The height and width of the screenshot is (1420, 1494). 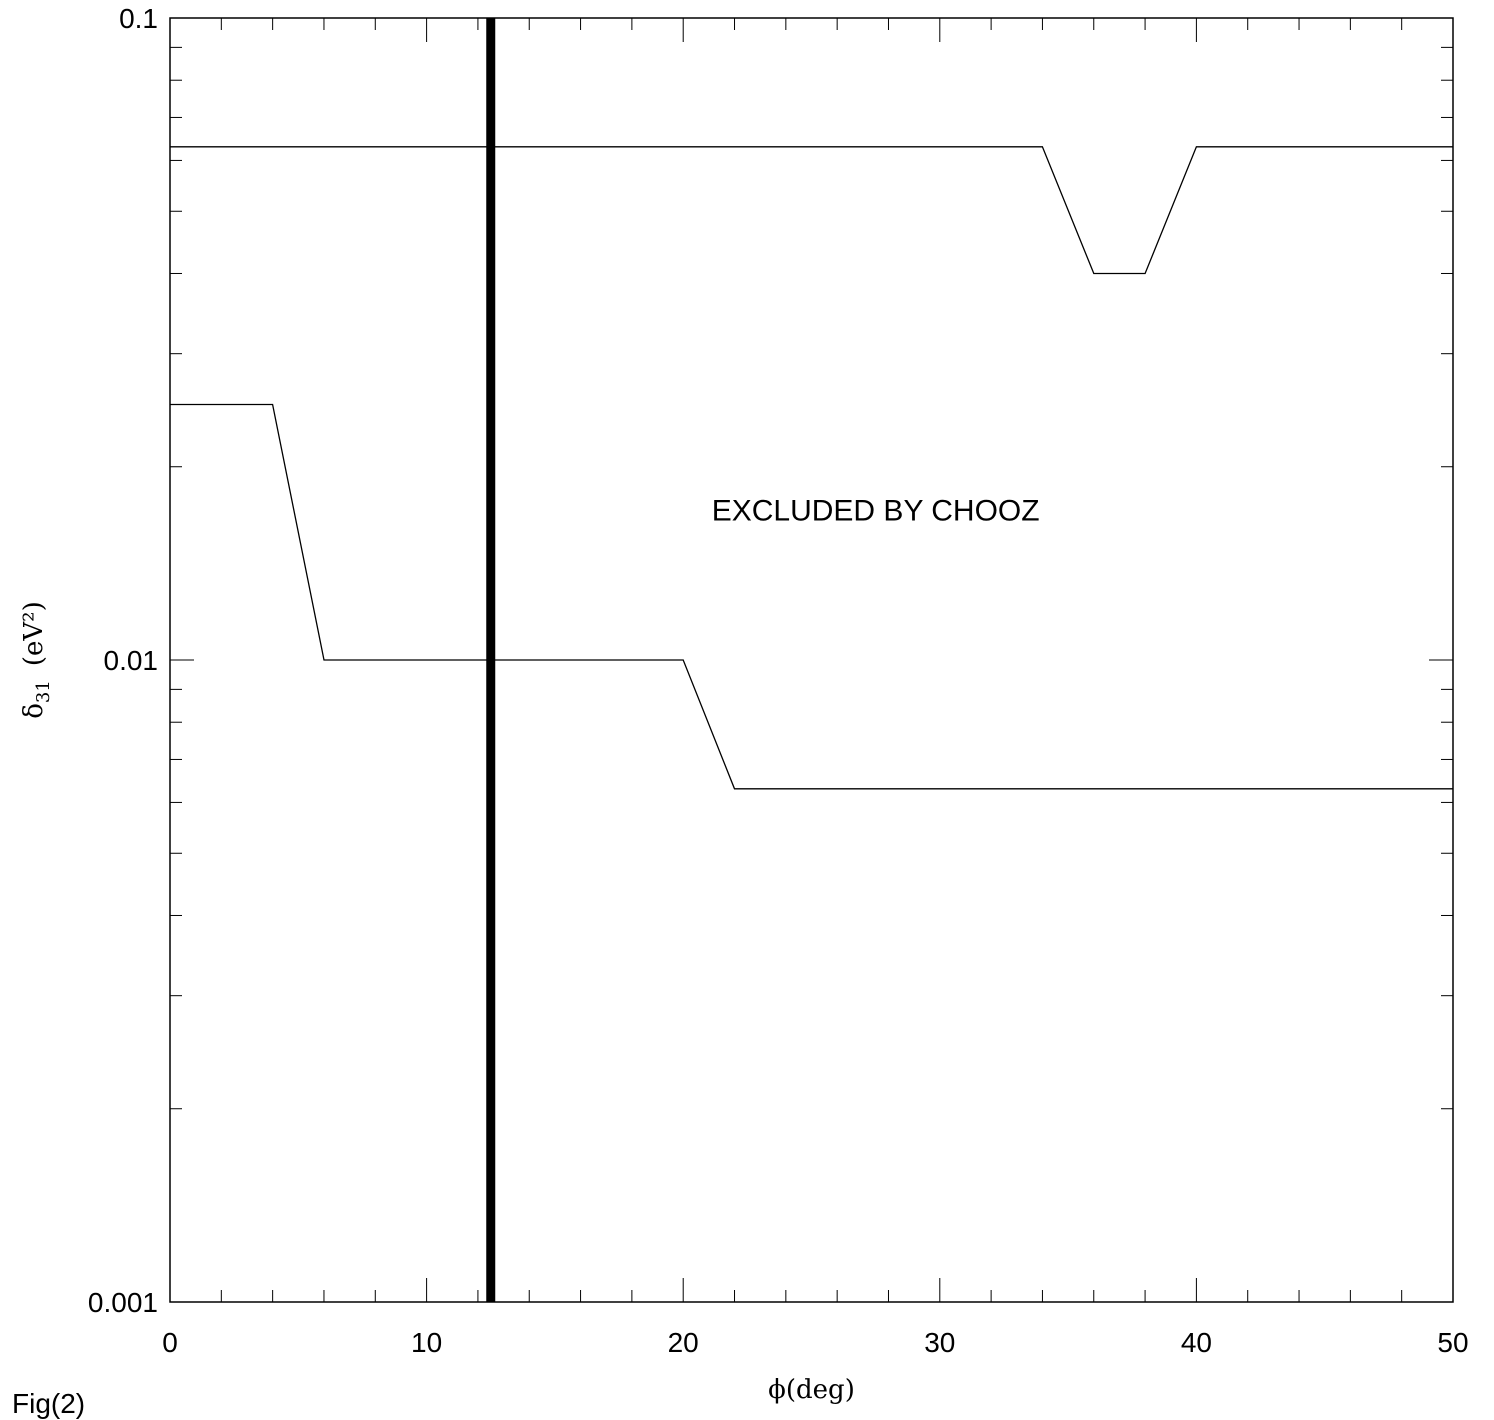 I want to click on x-tick-label: 30, so click(x=939, y=1342).